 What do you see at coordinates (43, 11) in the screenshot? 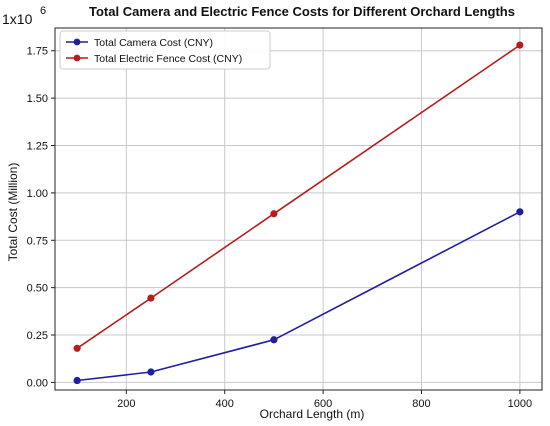
I see `y-multiplier-exponent: 6` at bounding box center [43, 11].